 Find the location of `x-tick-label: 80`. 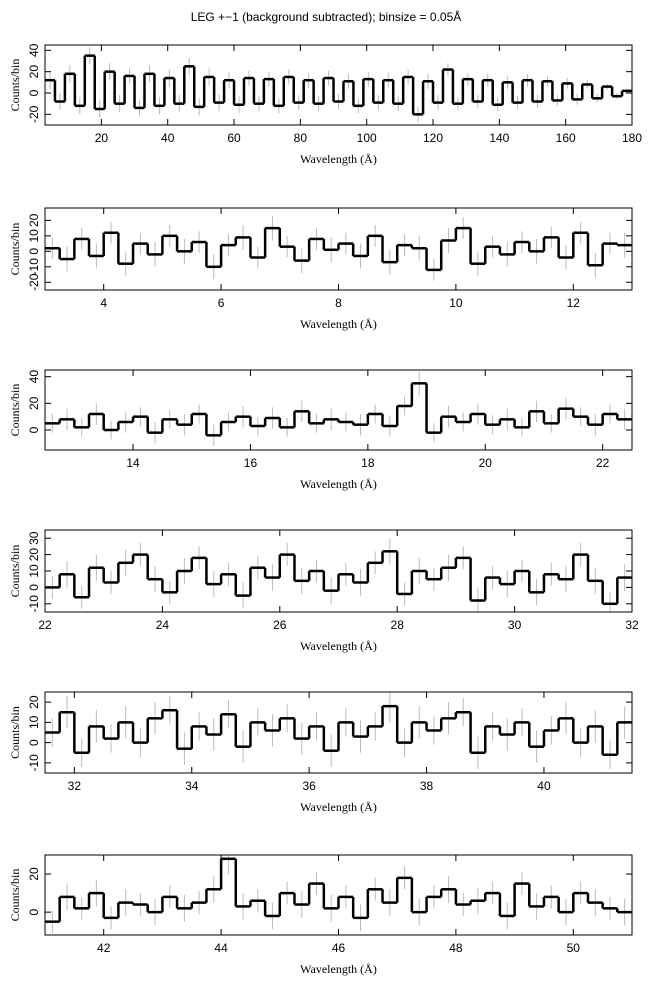

x-tick-label: 80 is located at coordinates (301, 138).